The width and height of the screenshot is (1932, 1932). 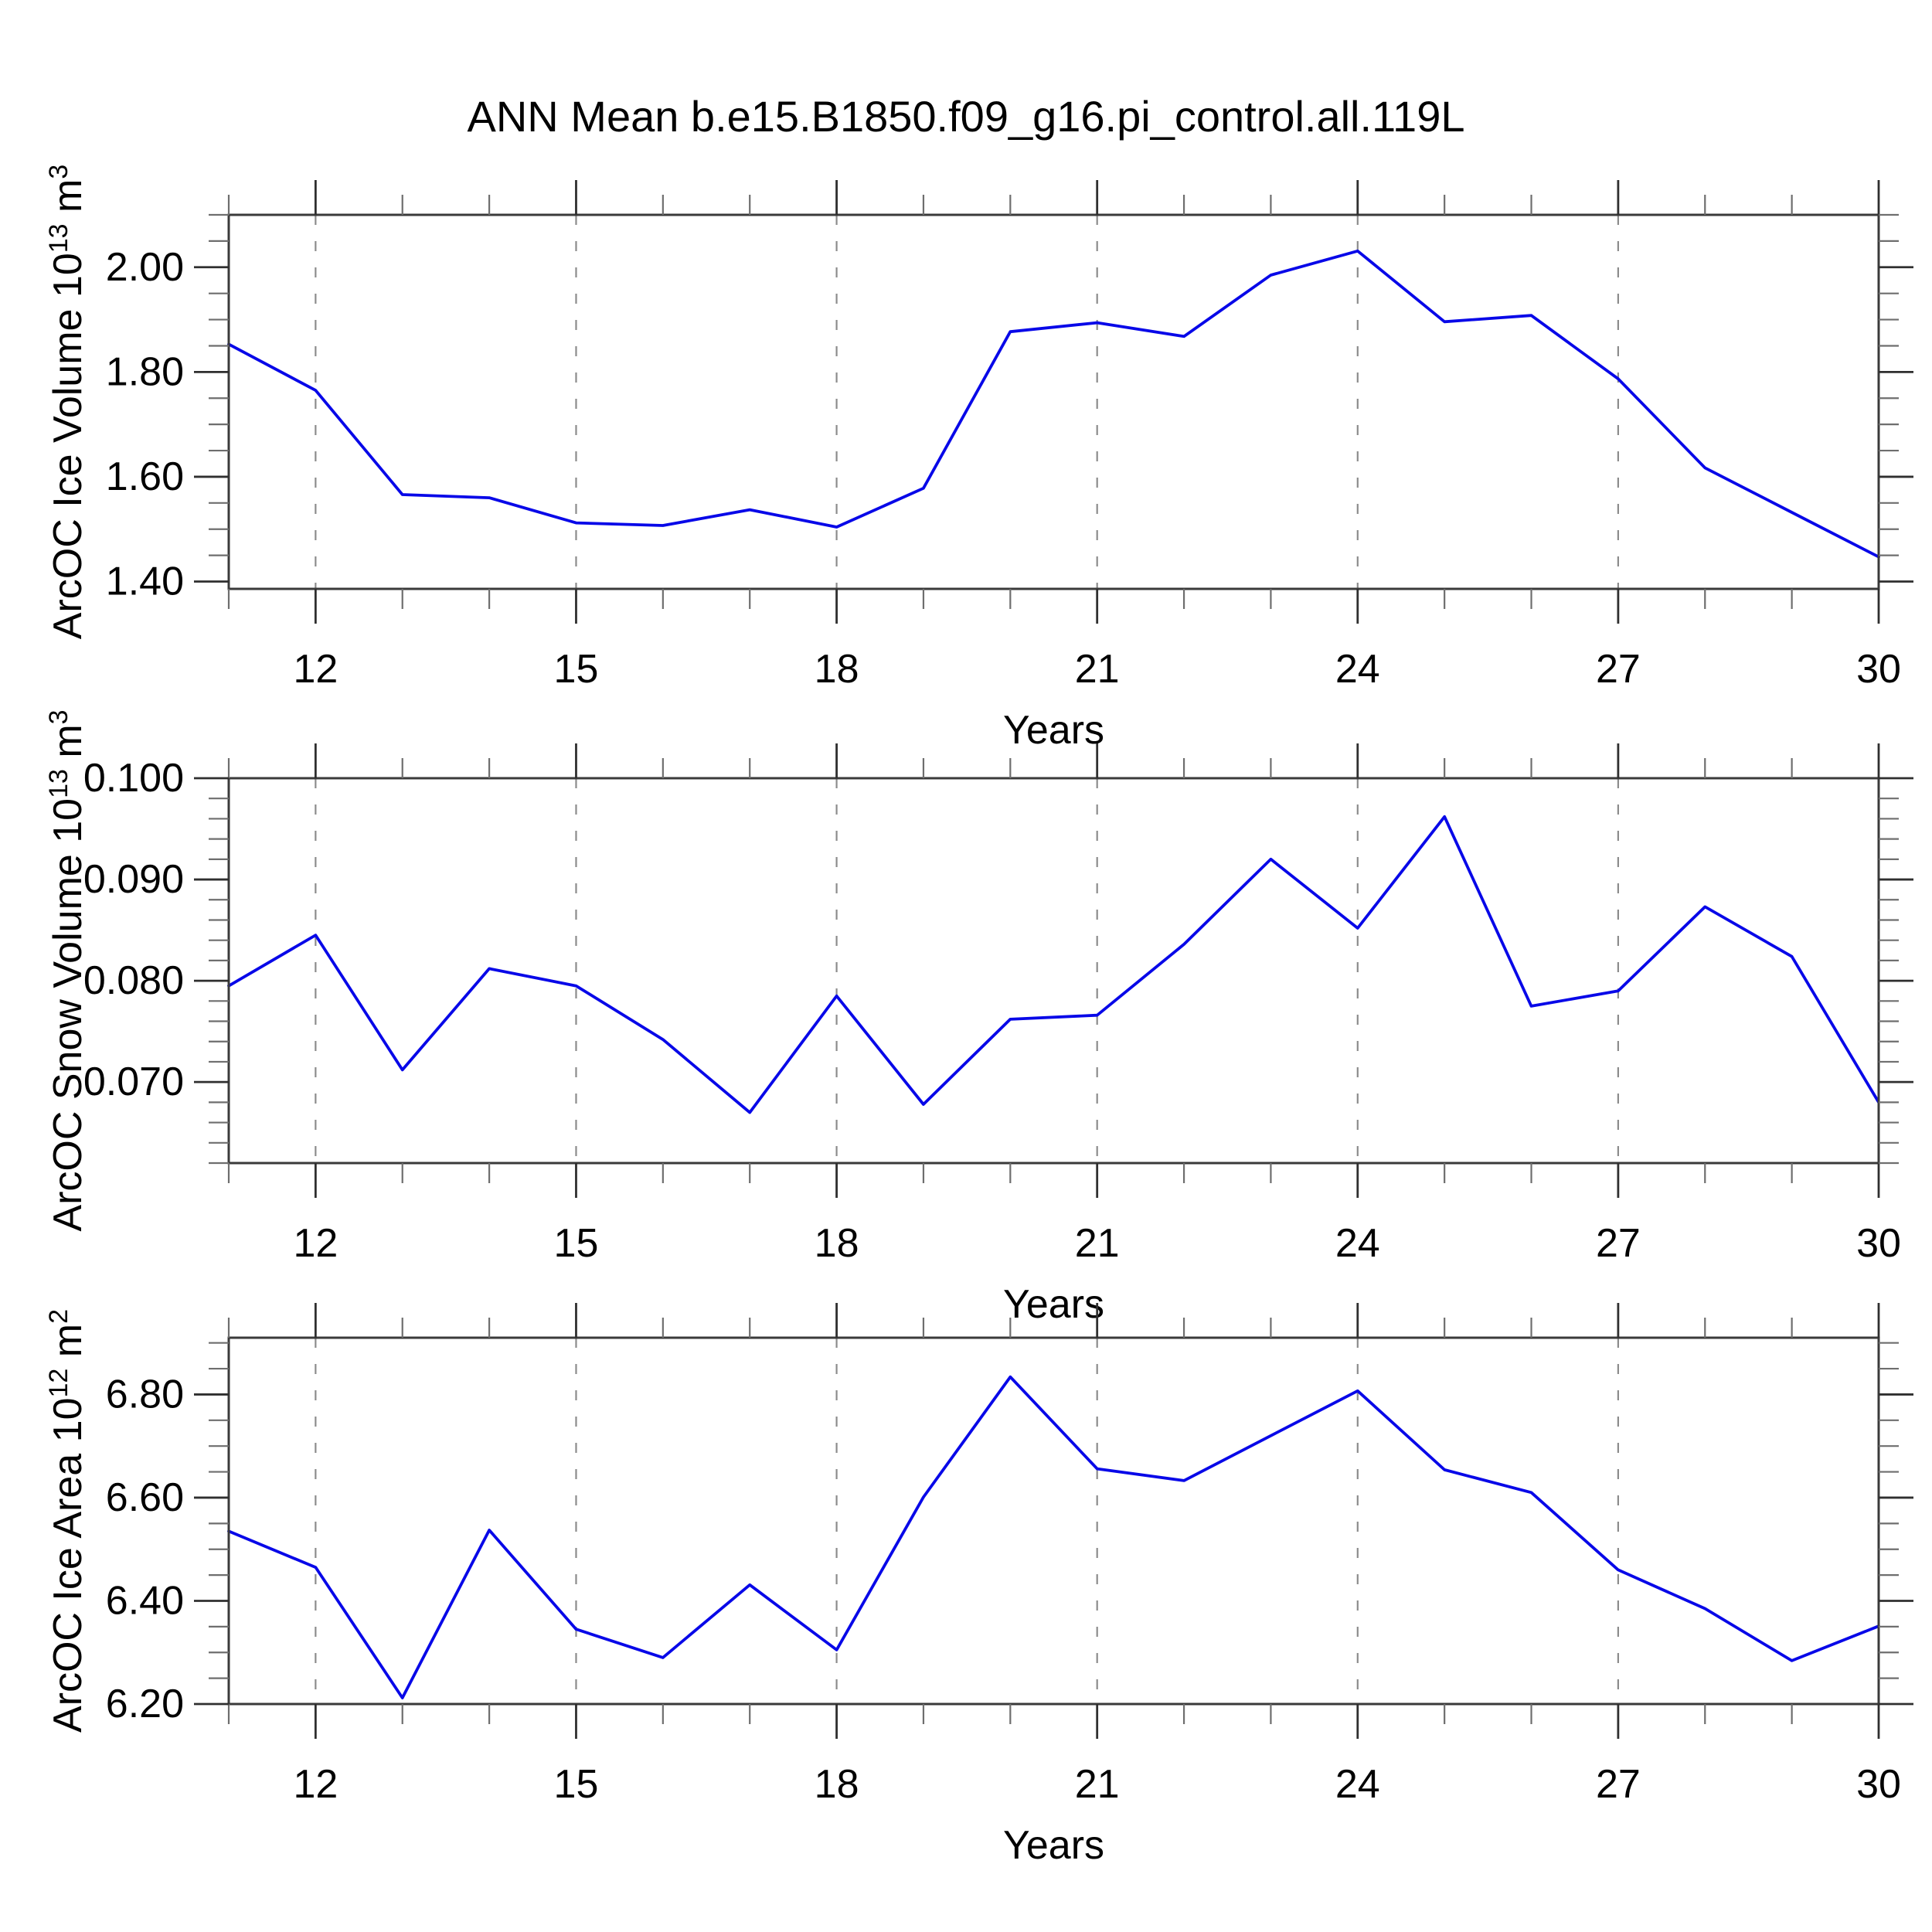 I want to click on y-tick-label: 1.60, so click(x=145, y=477).